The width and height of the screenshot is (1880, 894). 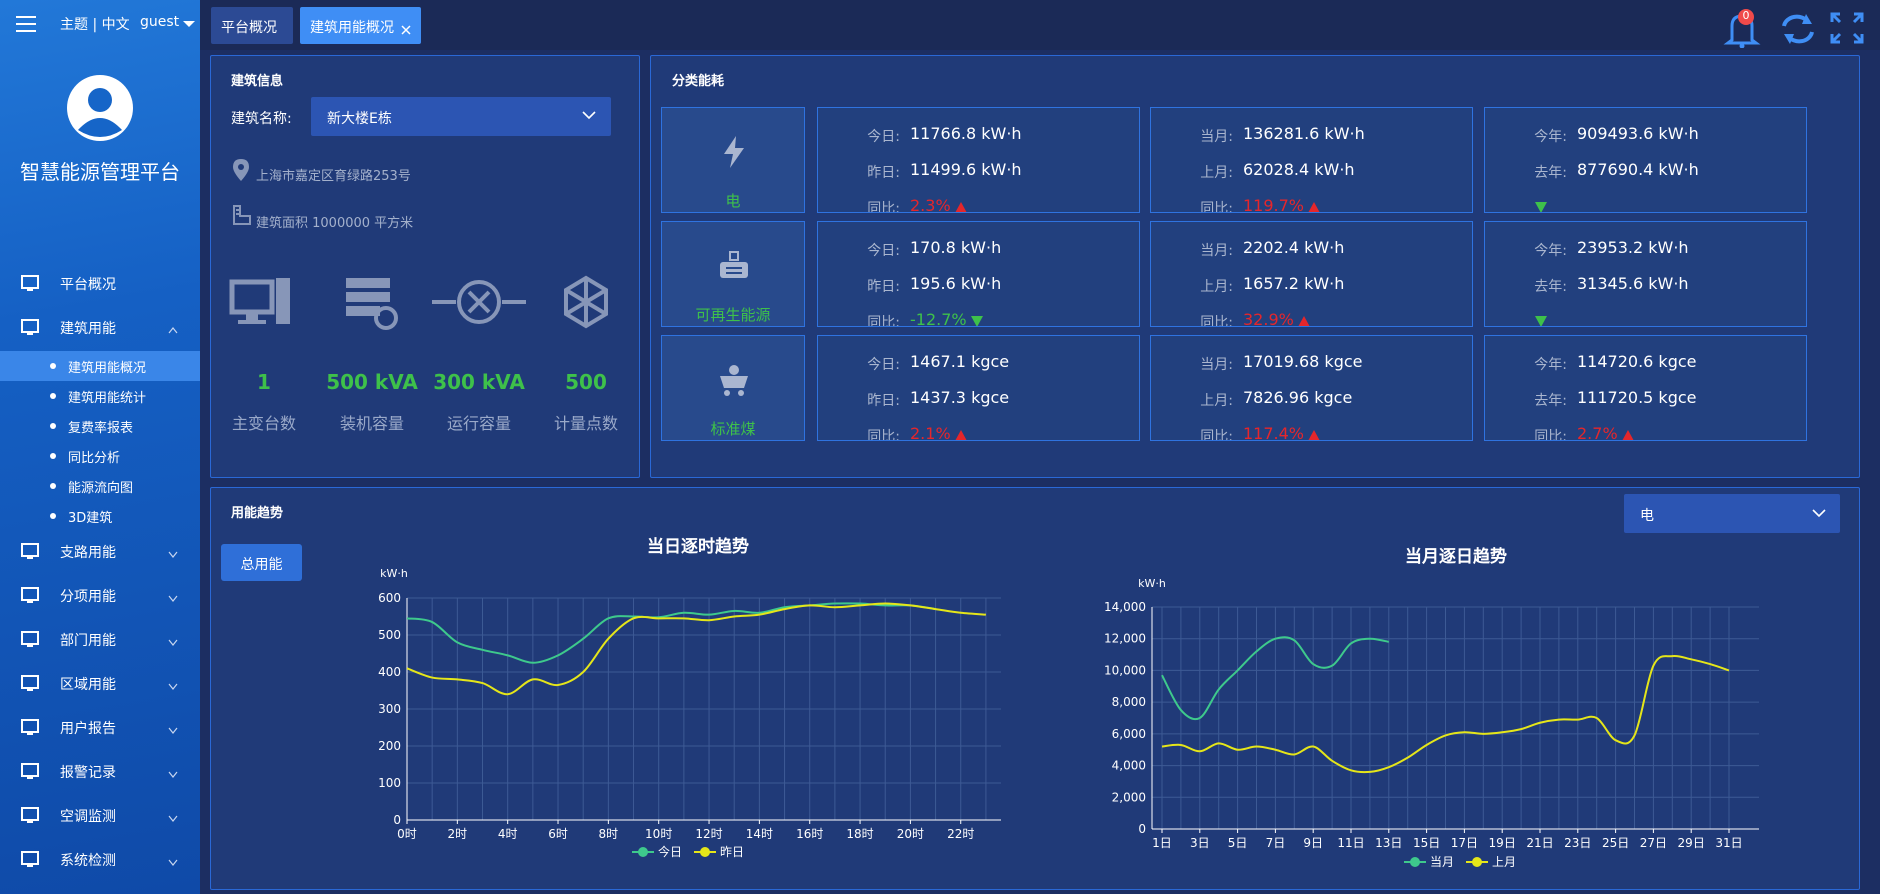 I want to click on y-tick-label: 100, so click(x=389, y=783).